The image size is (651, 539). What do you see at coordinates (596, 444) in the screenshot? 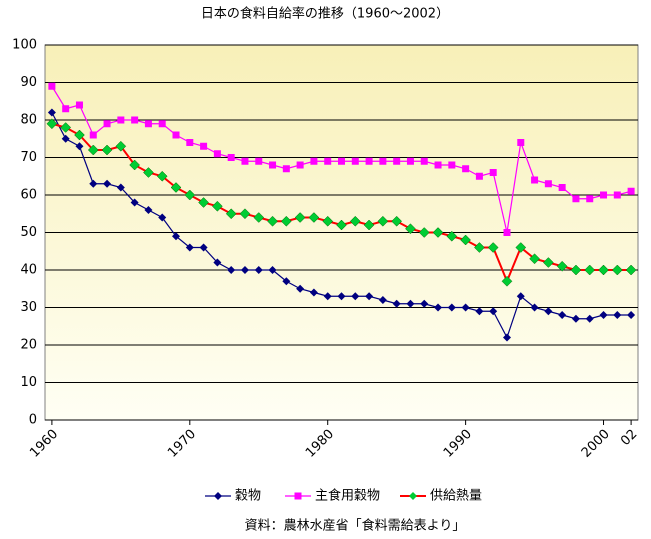
I see `x-tick-label: 2000` at bounding box center [596, 444].